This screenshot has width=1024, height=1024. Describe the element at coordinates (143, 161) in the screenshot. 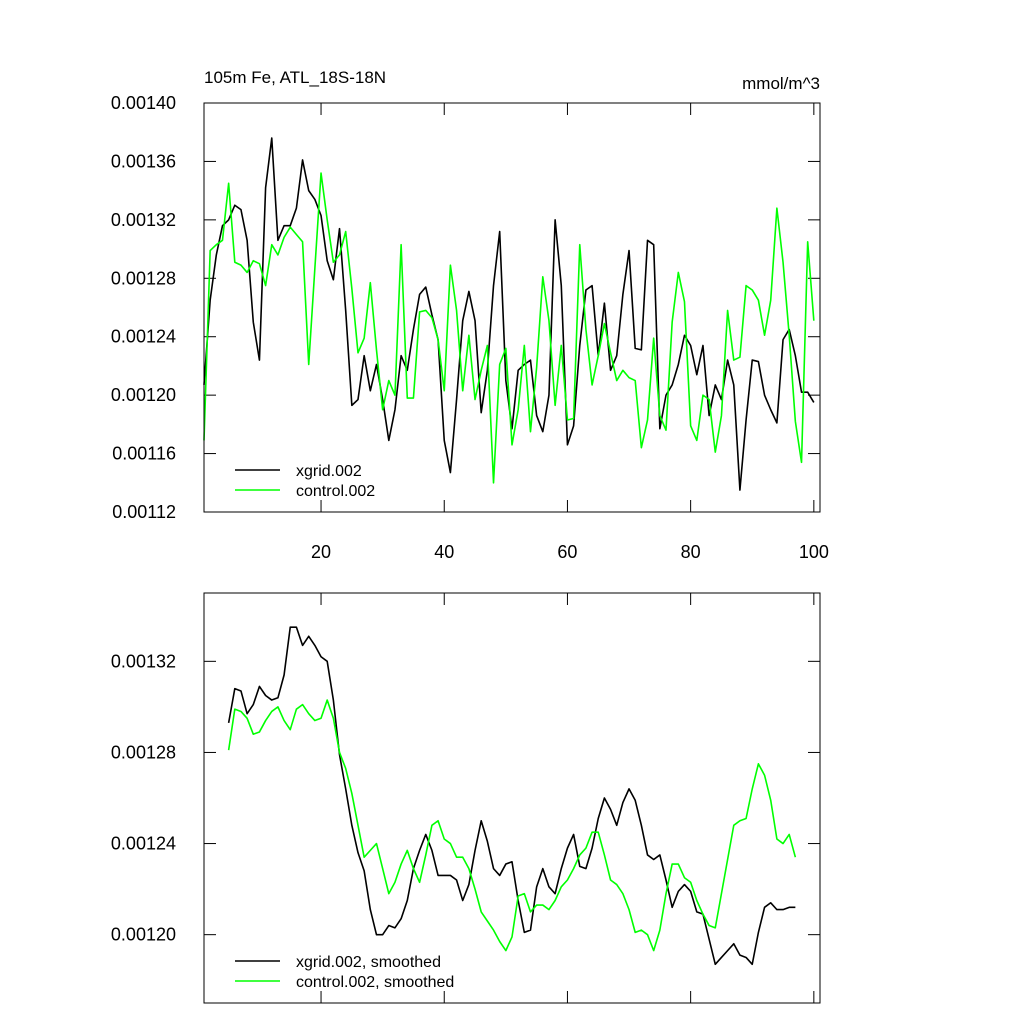

I see `y-tick-label: 0.00136` at that location.